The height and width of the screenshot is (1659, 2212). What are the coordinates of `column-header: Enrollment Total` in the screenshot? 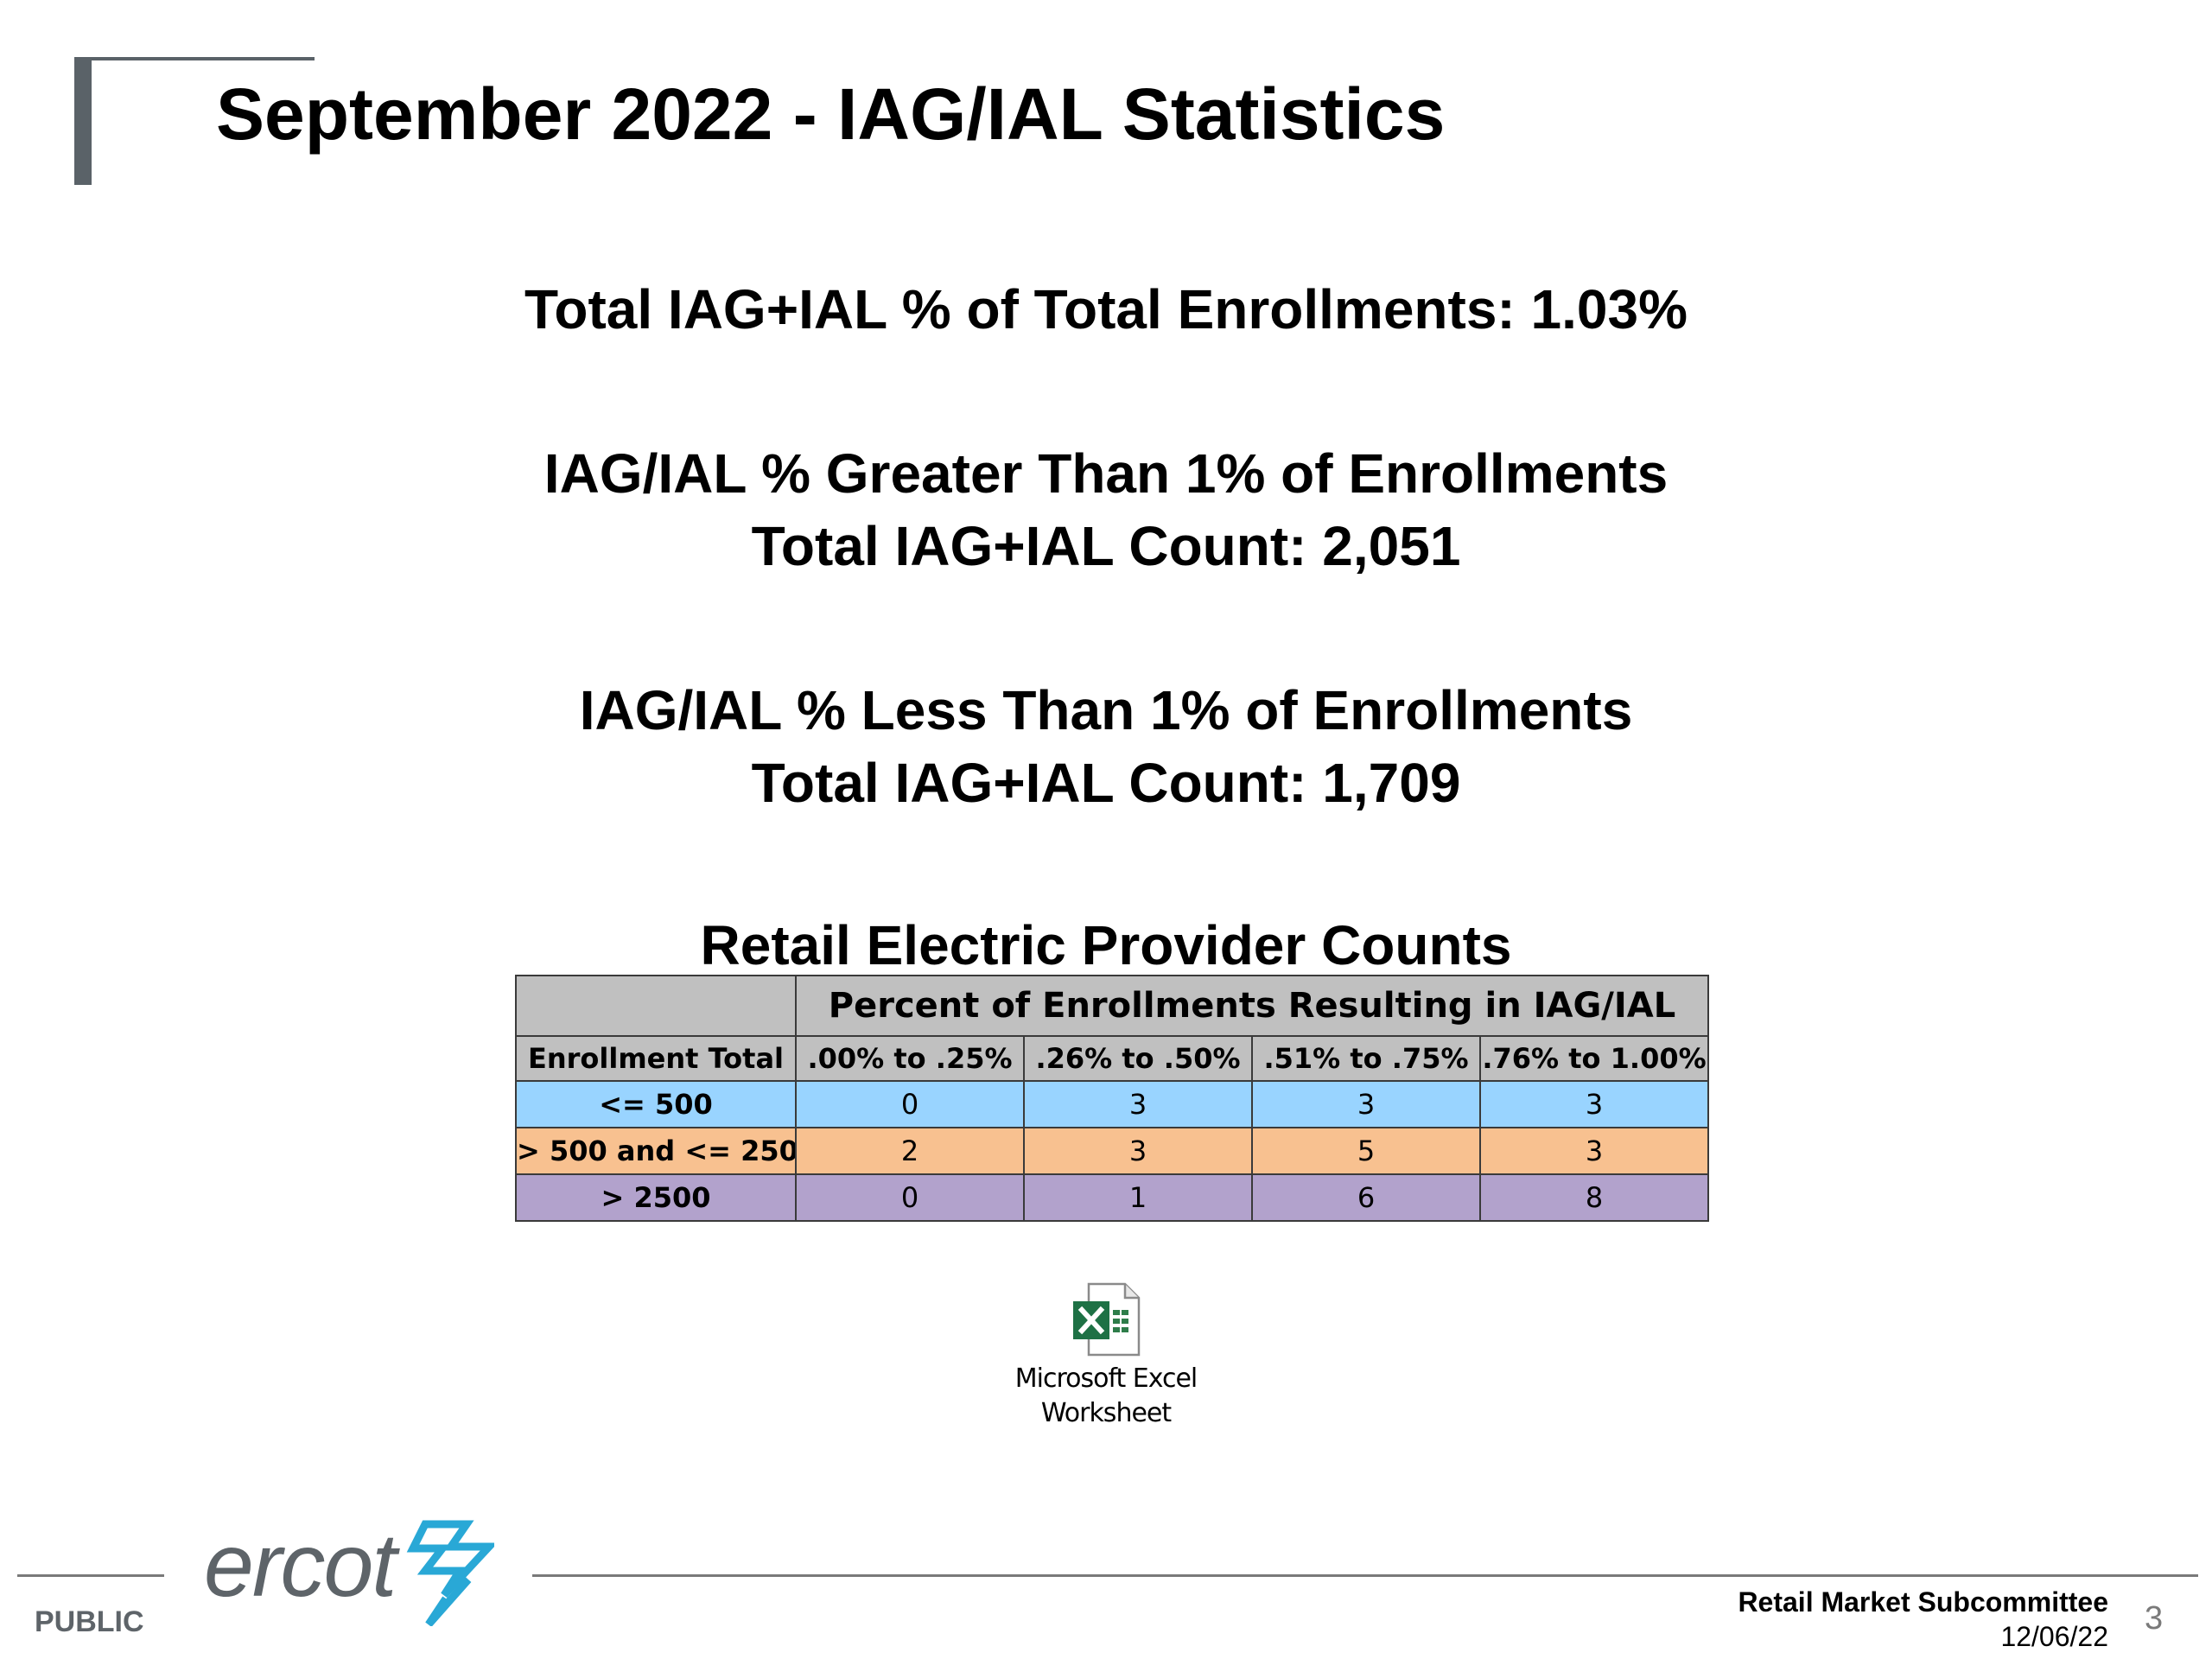 It's located at (656, 1058).